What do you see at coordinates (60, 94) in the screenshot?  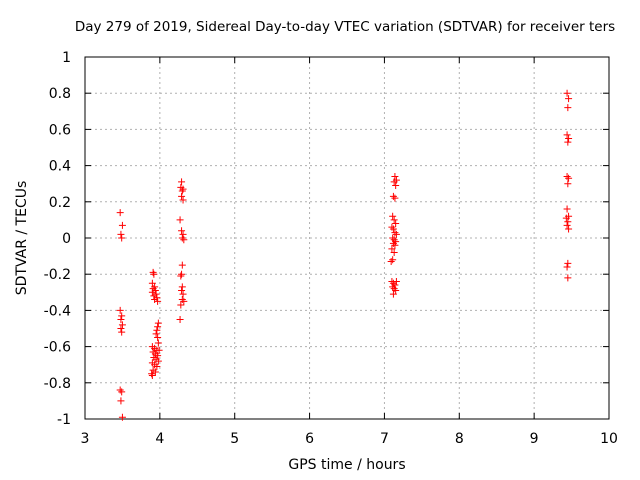 I see `y-tick-label: 0.8` at bounding box center [60, 94].